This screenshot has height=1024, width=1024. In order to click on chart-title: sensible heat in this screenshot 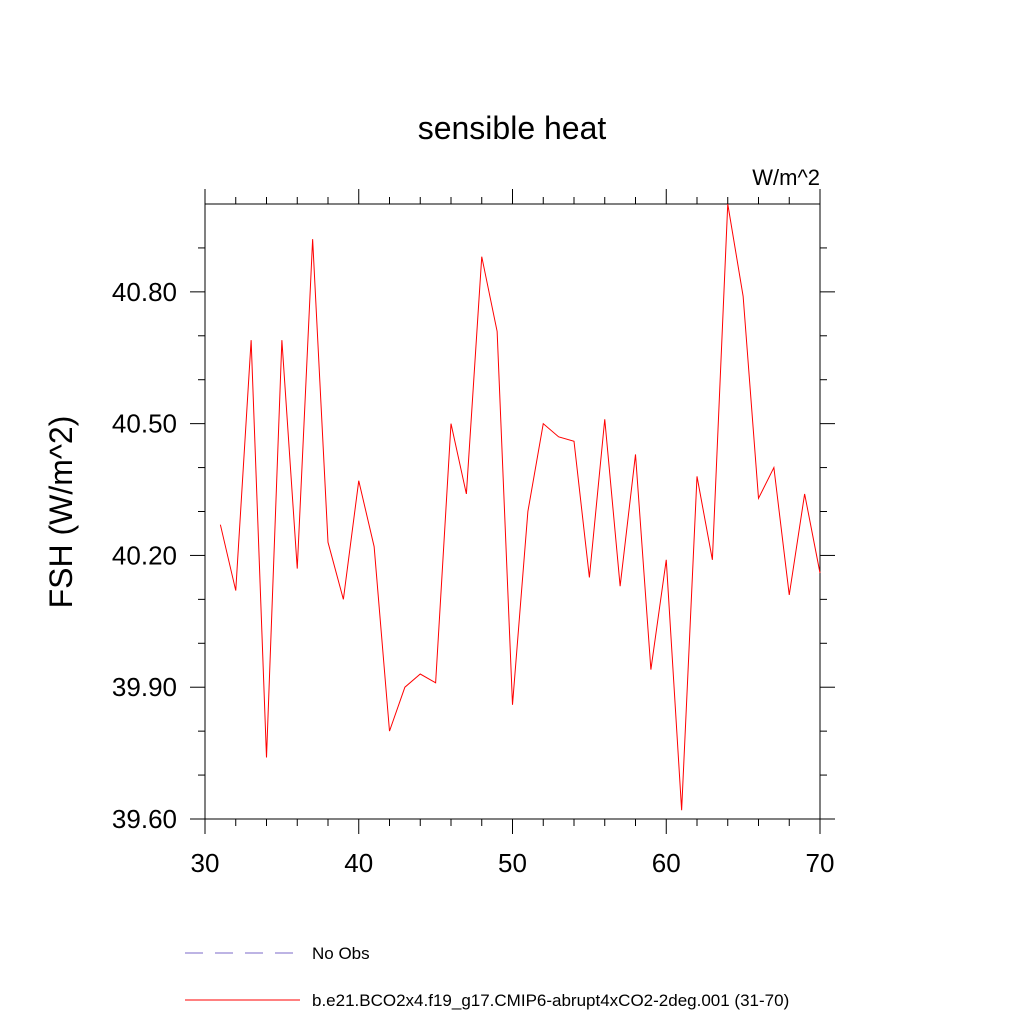, I will do `click(512, 128)`.